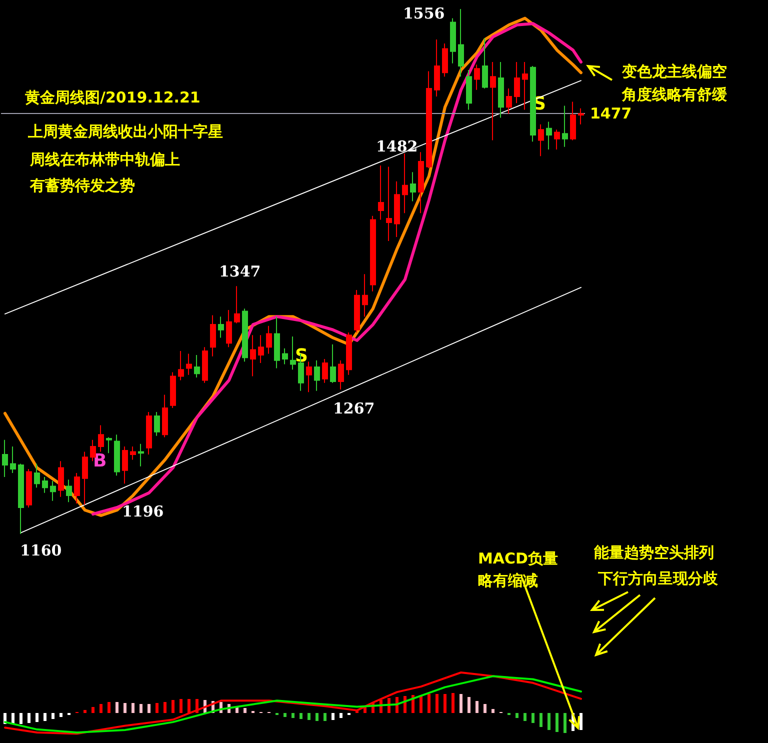 The height and width of the screenshot is (743, 768). Describe the element at coordinates (41, 551) in the screenshot. I see `text: 1160` at that location.